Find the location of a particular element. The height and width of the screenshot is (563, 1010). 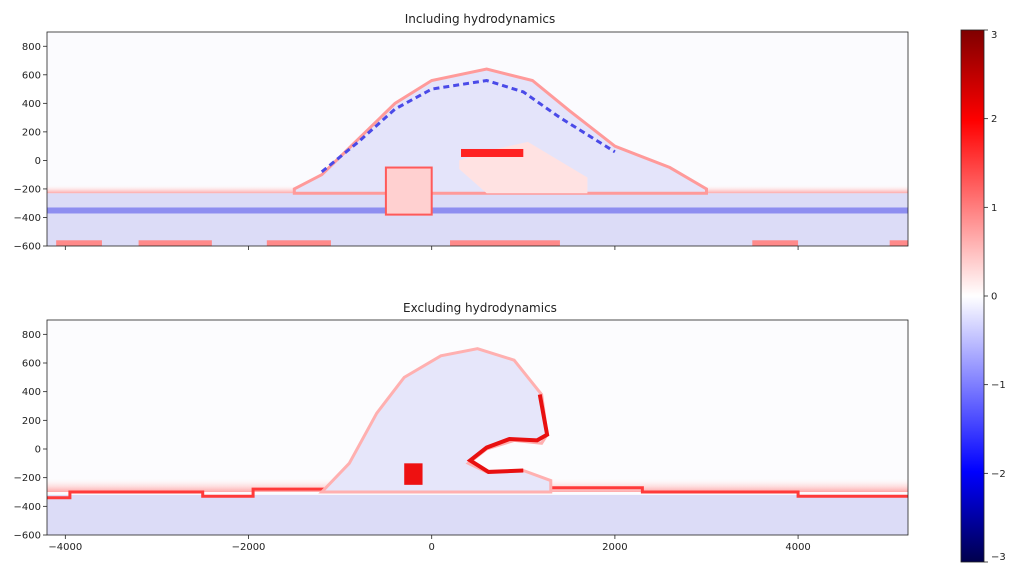

y-ticks-including: −600 −400 −200 0 200 400 600 800 is located at coordinates (30, 147).